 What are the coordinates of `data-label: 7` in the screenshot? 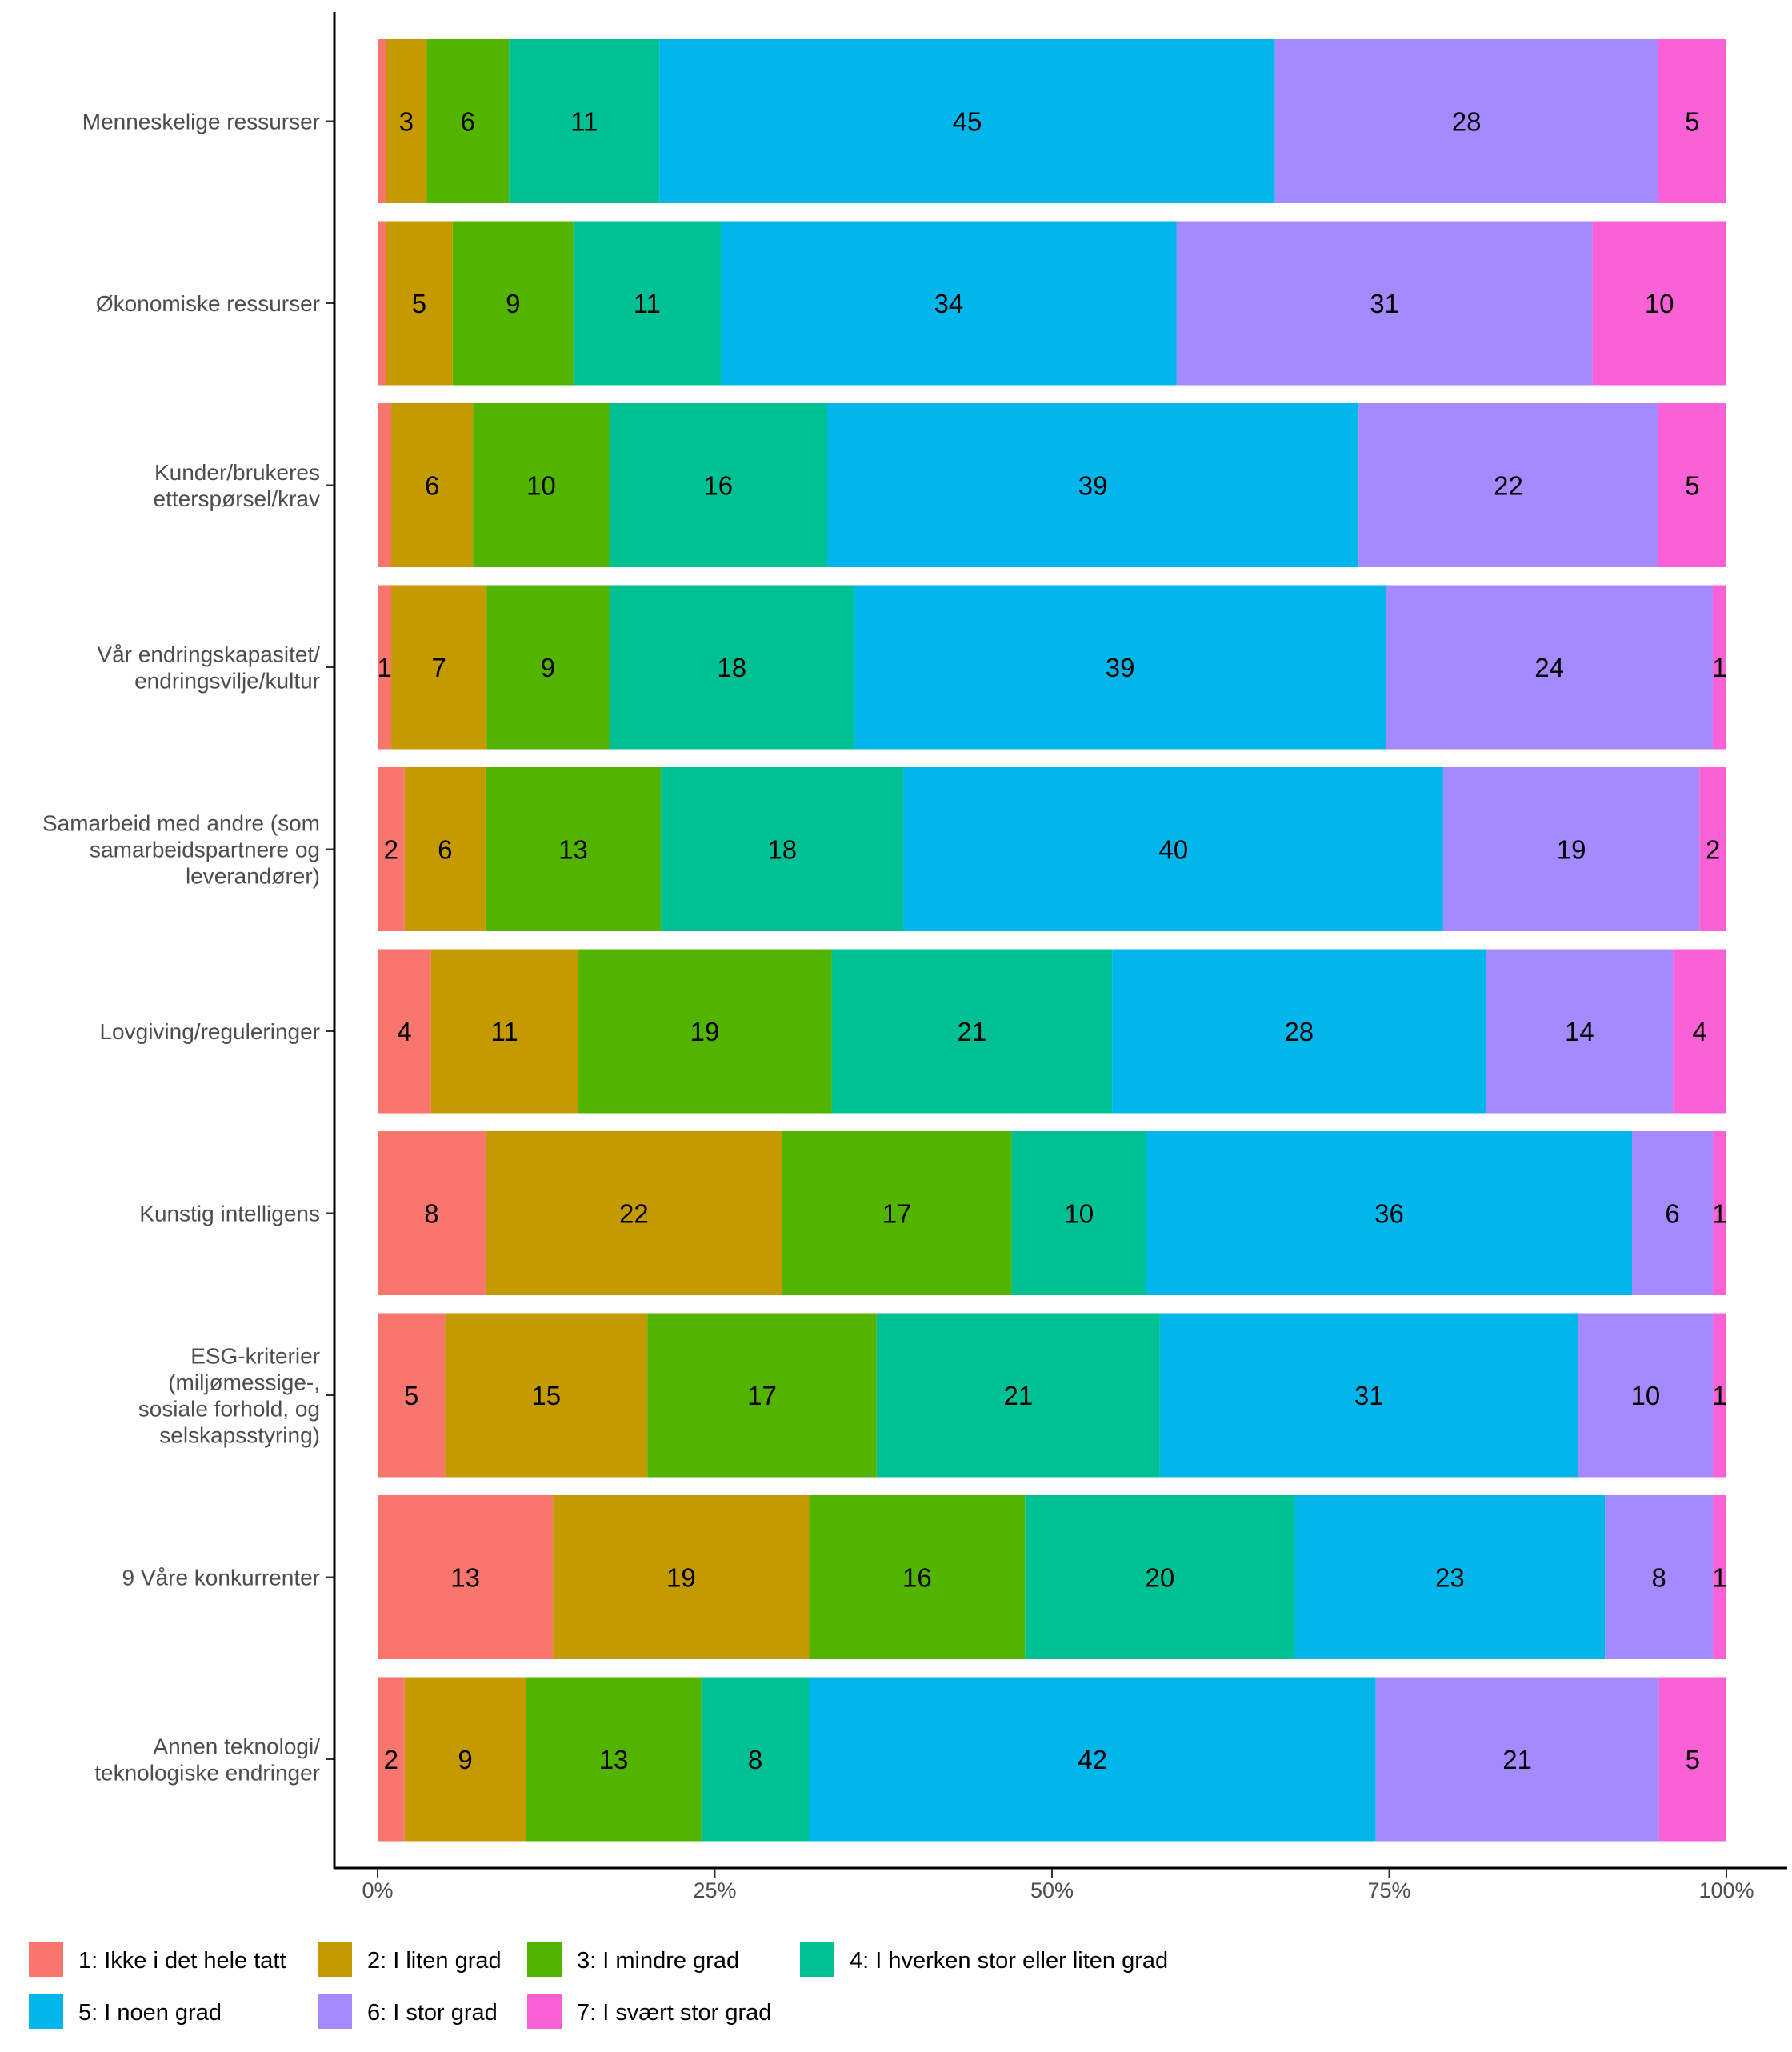 It's located at (438, 667).